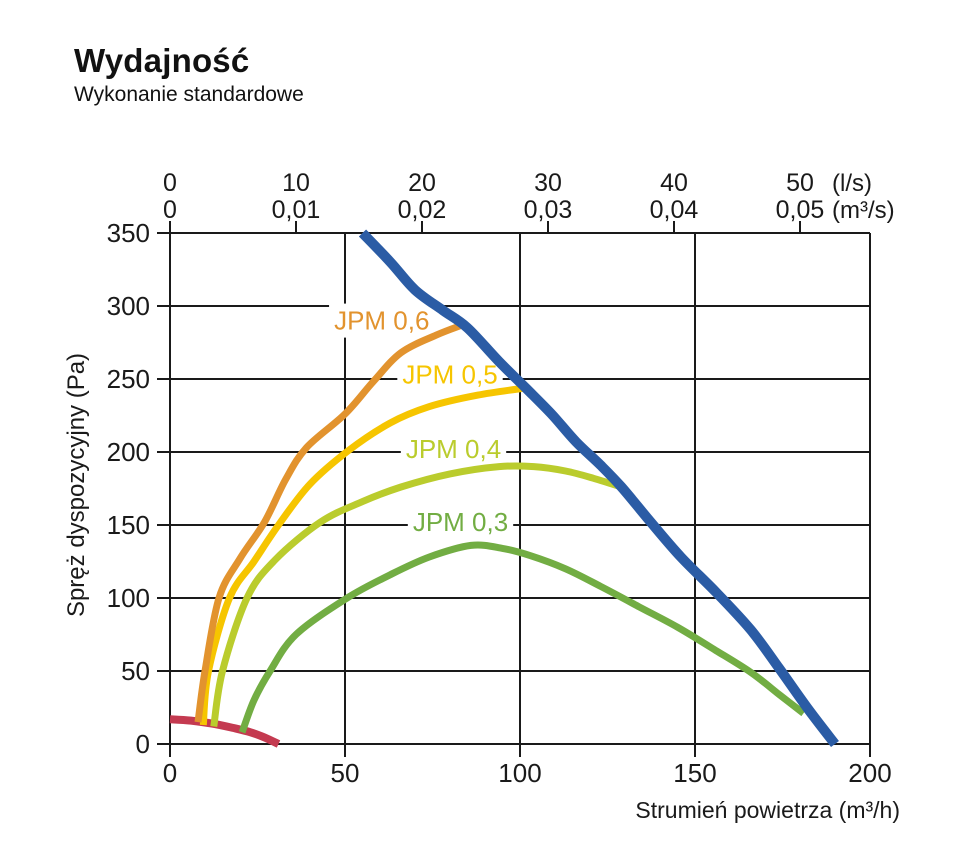  I want to click on x-axis-tick-label: 0, so click(170, 773).